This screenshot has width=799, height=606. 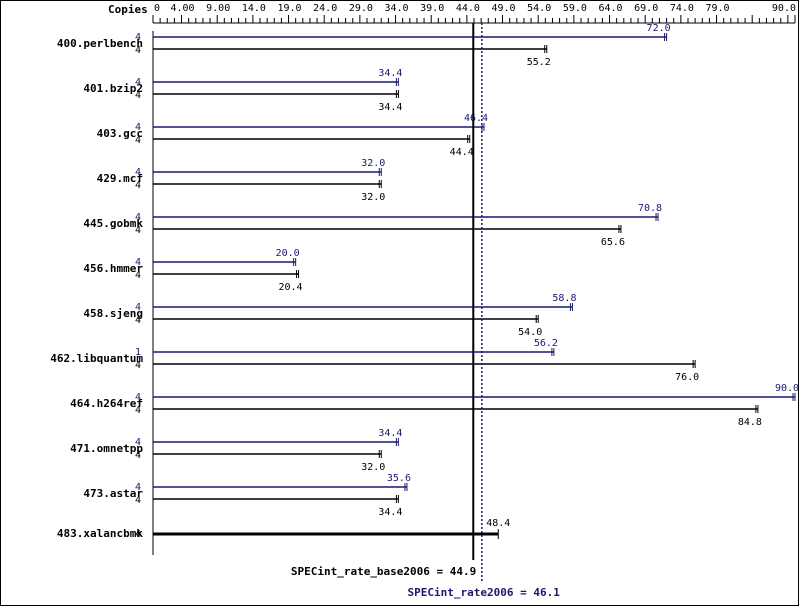 I want to click on x-tick-label: 19.0, so click(x=289, y=8).